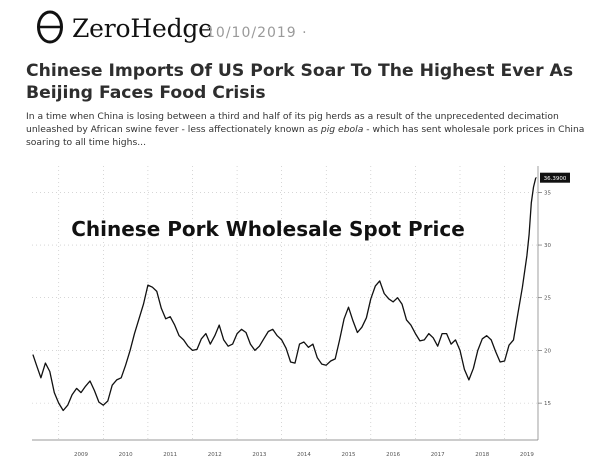 This screenshot has width=592, height=471. What do you see at coordinates (311, 28) in the screenshot?
I see `site-header: ZeroHedge 10/10/2019 ·` at bounding box center [311, 28].